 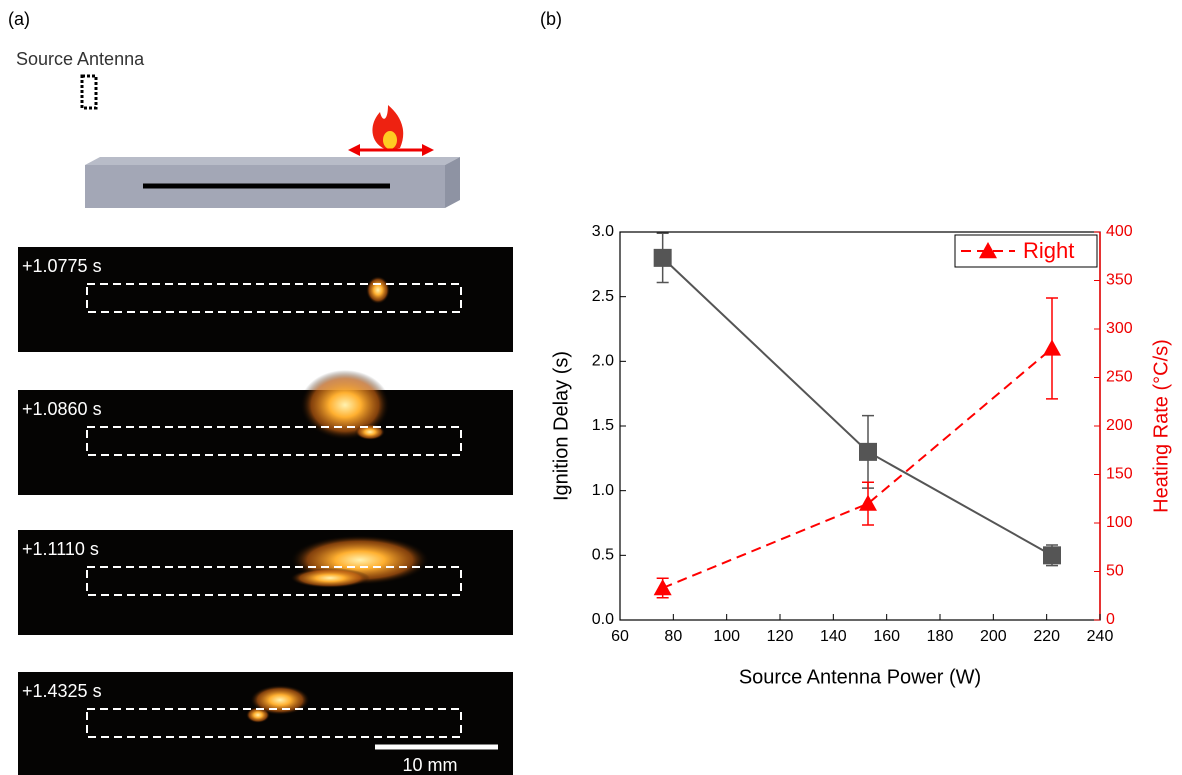 I want to click on bar-side, so click(x=452, y=182).